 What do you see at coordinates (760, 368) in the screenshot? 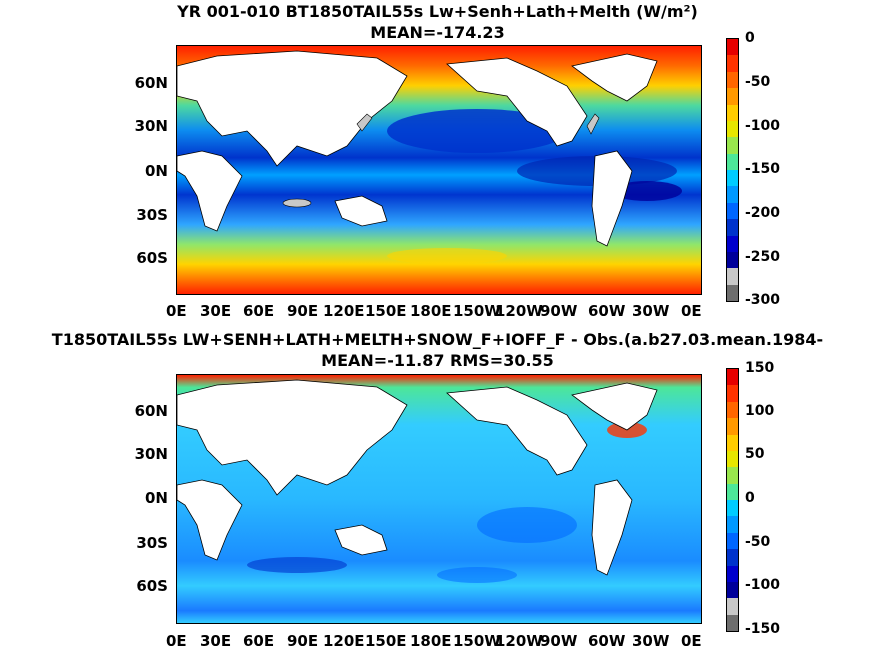
I see `colorbar-label: 150` at bounding box center [760, 368].